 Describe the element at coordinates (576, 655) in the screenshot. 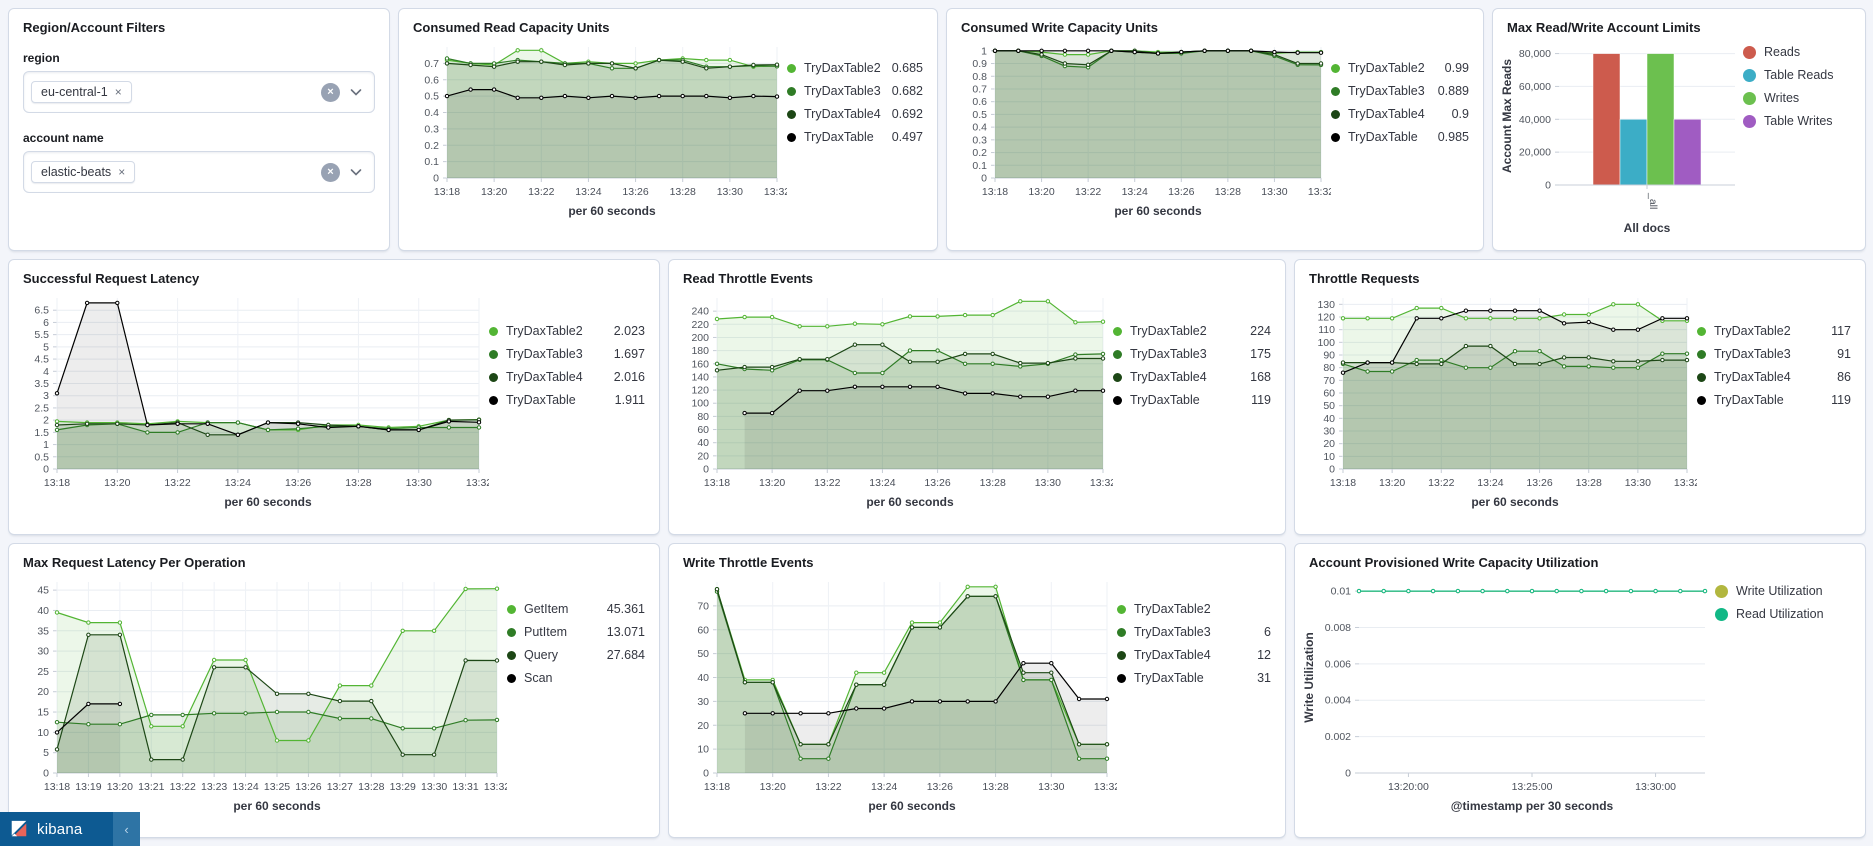

I see `legend-item: Query 27.684` at that location.